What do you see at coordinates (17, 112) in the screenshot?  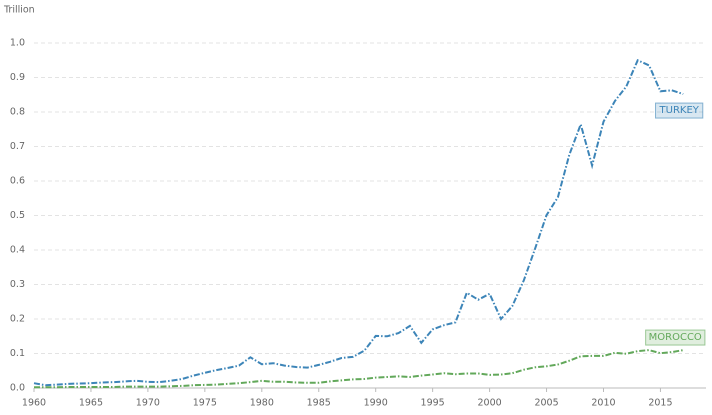 I see `y-tick-label: 0.8` at bounding box center [17, 112].